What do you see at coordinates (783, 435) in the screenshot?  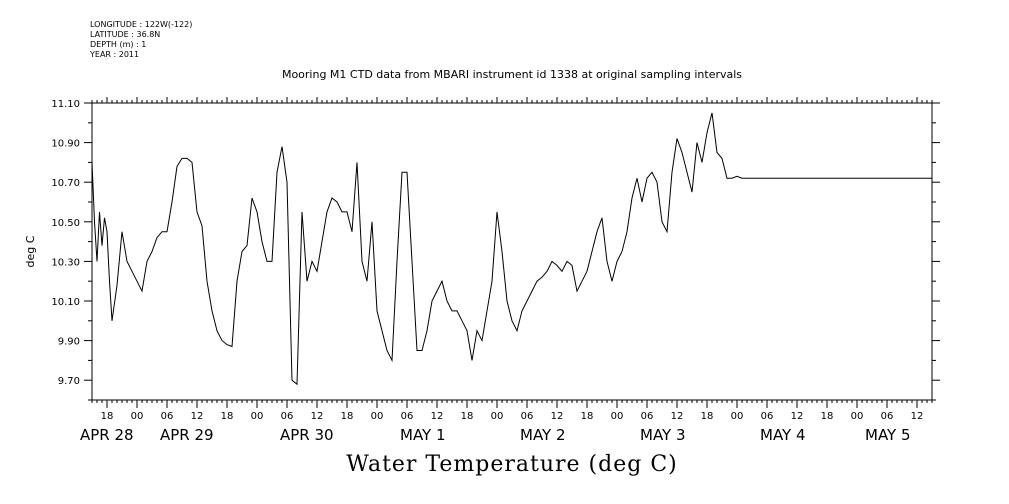 I see `x-date-label: MAY 4` at bounding box center [783, 435].